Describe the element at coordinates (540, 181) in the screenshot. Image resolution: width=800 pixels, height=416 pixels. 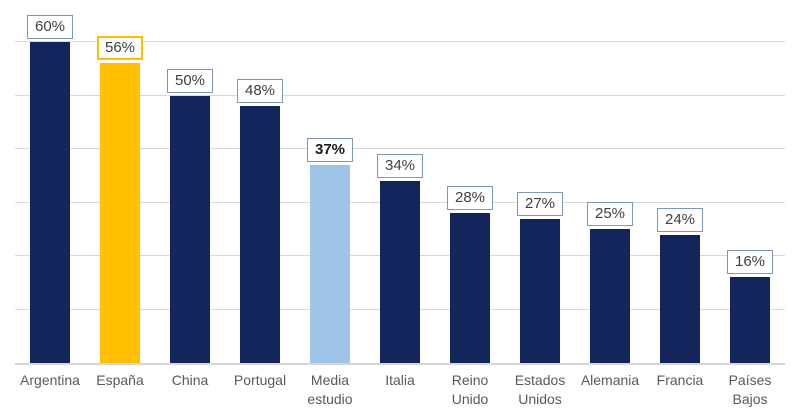
I see `bar-group-8: 27%` at that location.